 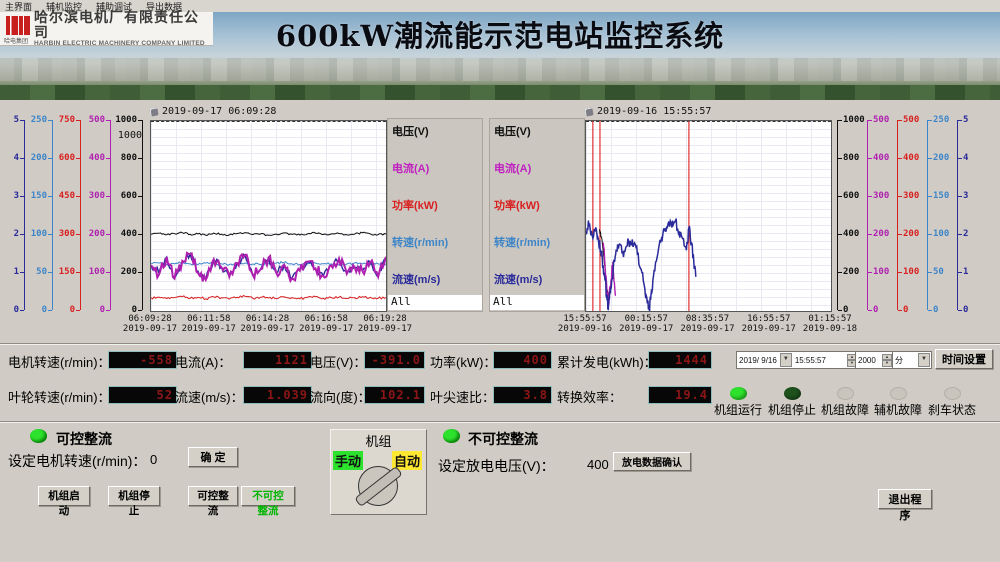 I want to click on mode-rotary-switch, so click(x=378, y=486).